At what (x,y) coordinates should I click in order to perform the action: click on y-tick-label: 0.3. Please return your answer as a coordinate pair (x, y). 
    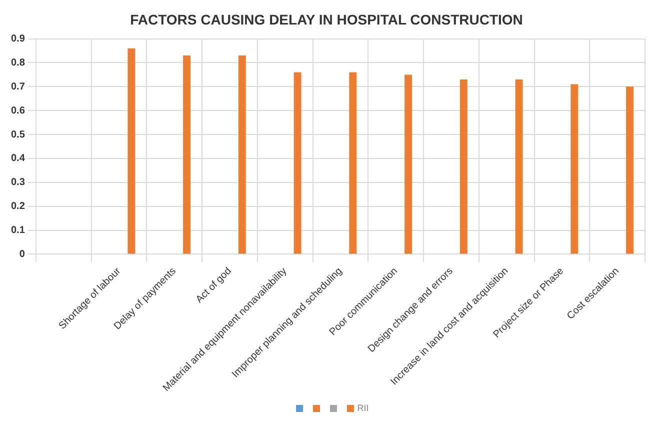
    Looking at the image, I should click on (18, 182).